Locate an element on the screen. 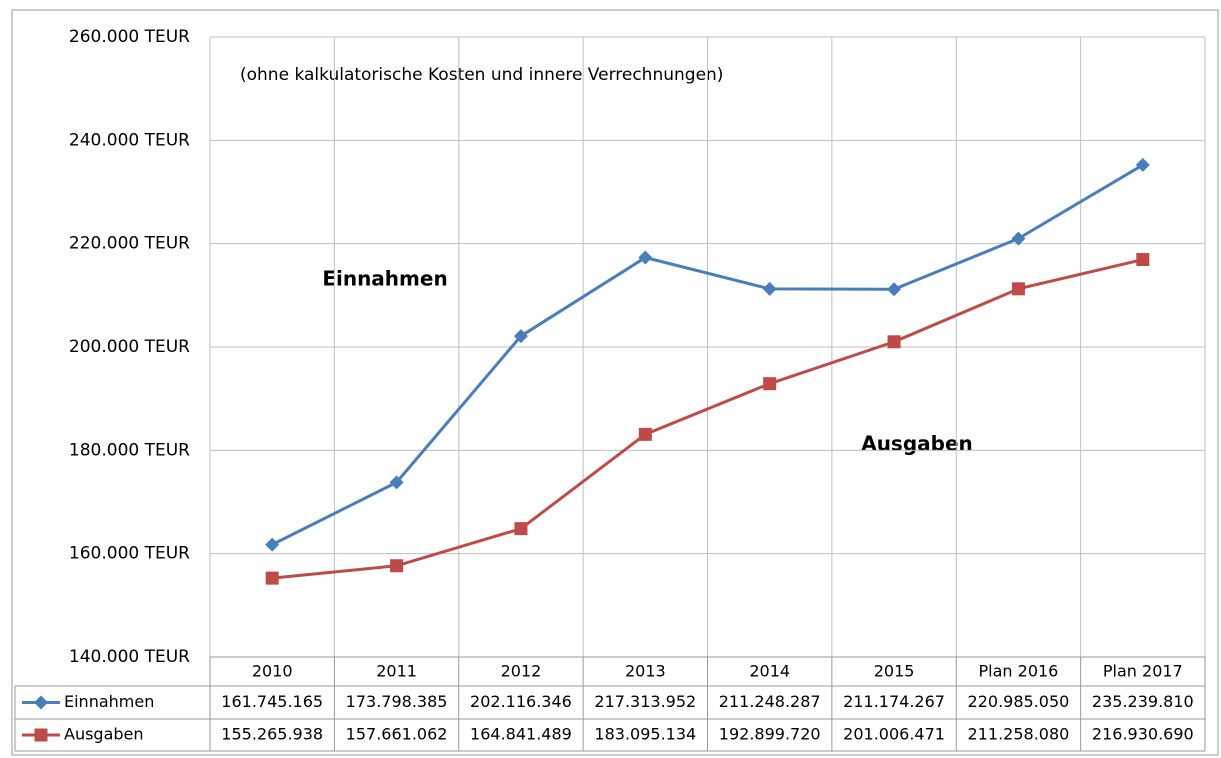  y-tick-label: 180.000 TEUR is located at coordinates (129, 450).